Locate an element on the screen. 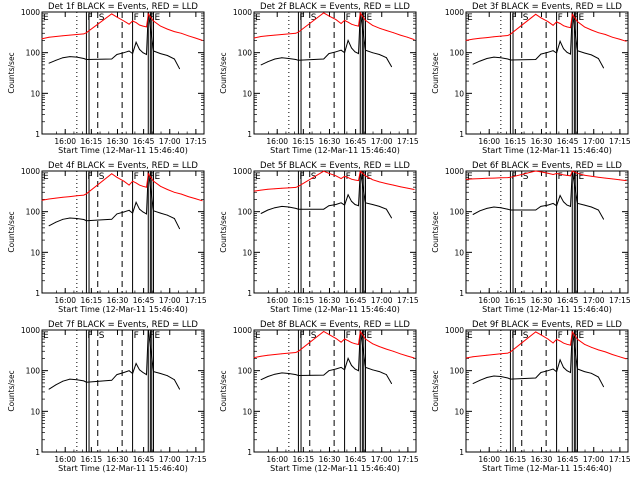  panel-8-marker-4: E is located at coordinates (369, 336).